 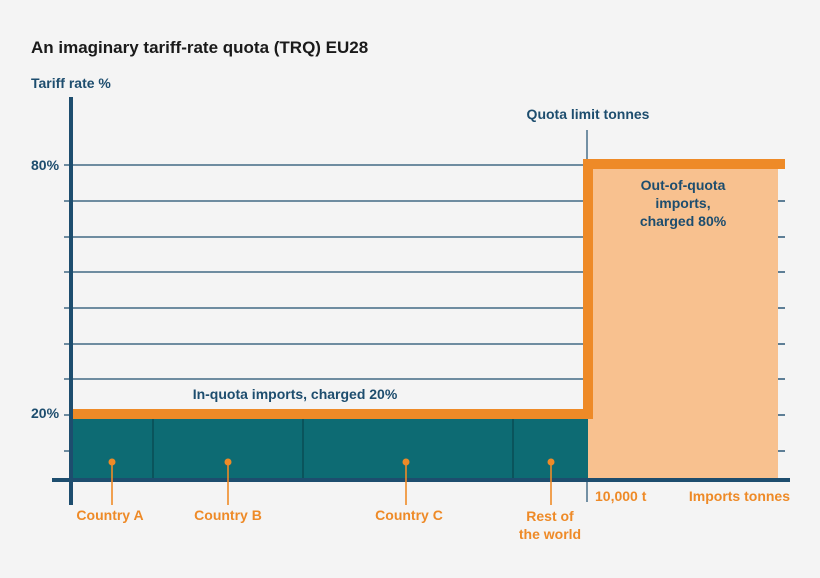 What do you see at coordinates (683, 322) in the screenshot?
I see `out-of-quota-region` at bounding box center [683, 322].